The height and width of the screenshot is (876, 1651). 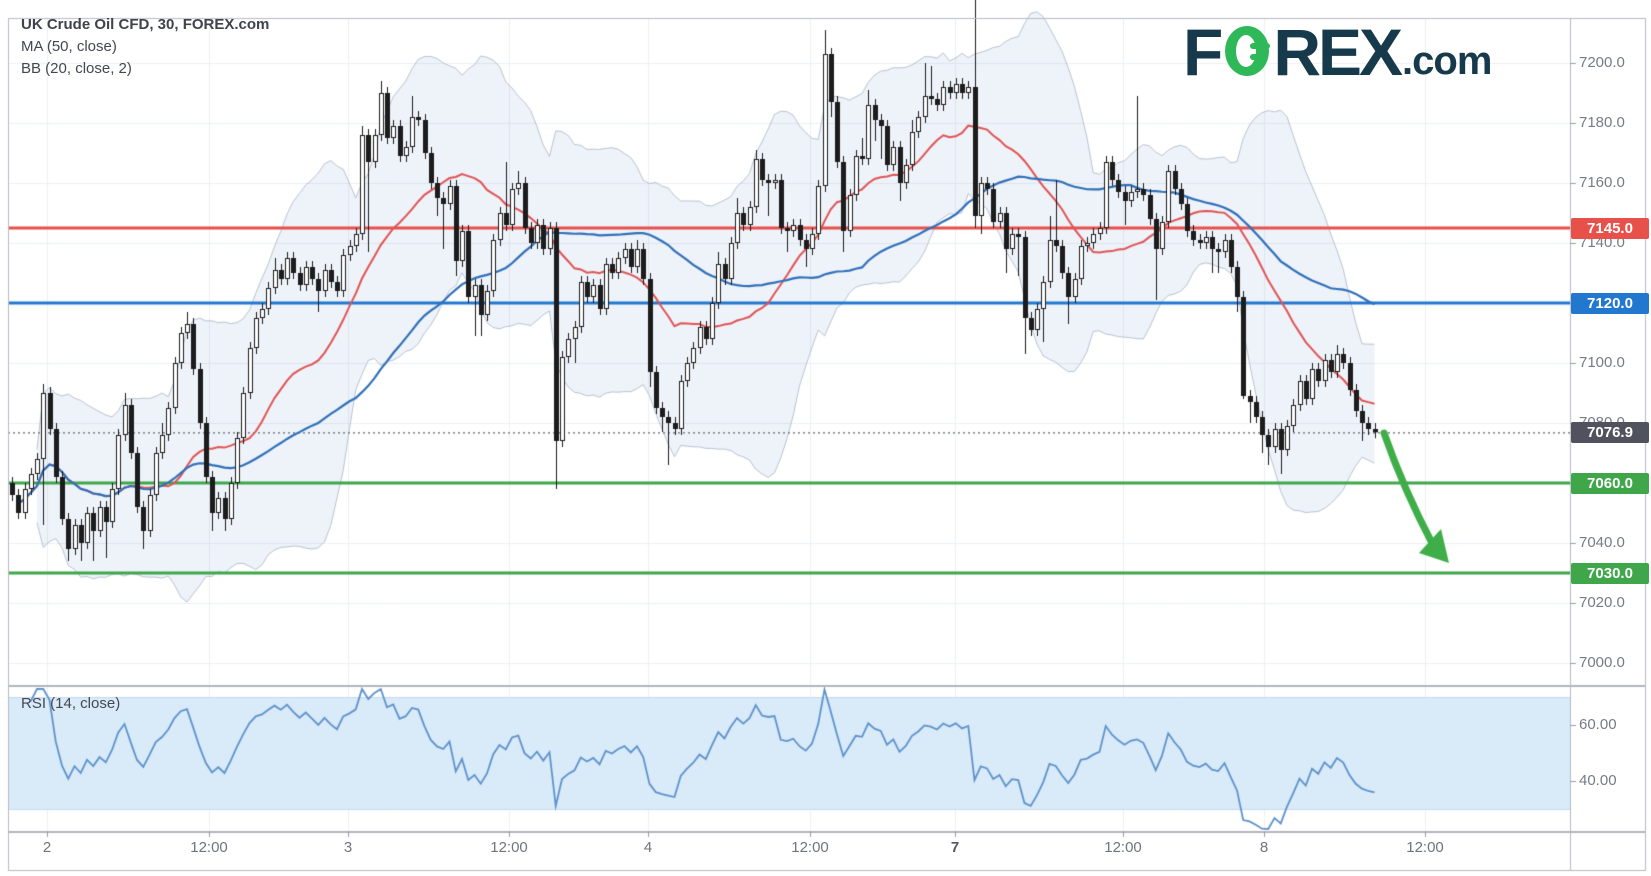 I want to click on rsi-tick-label: 40.00, so click(x=1598, y=780).